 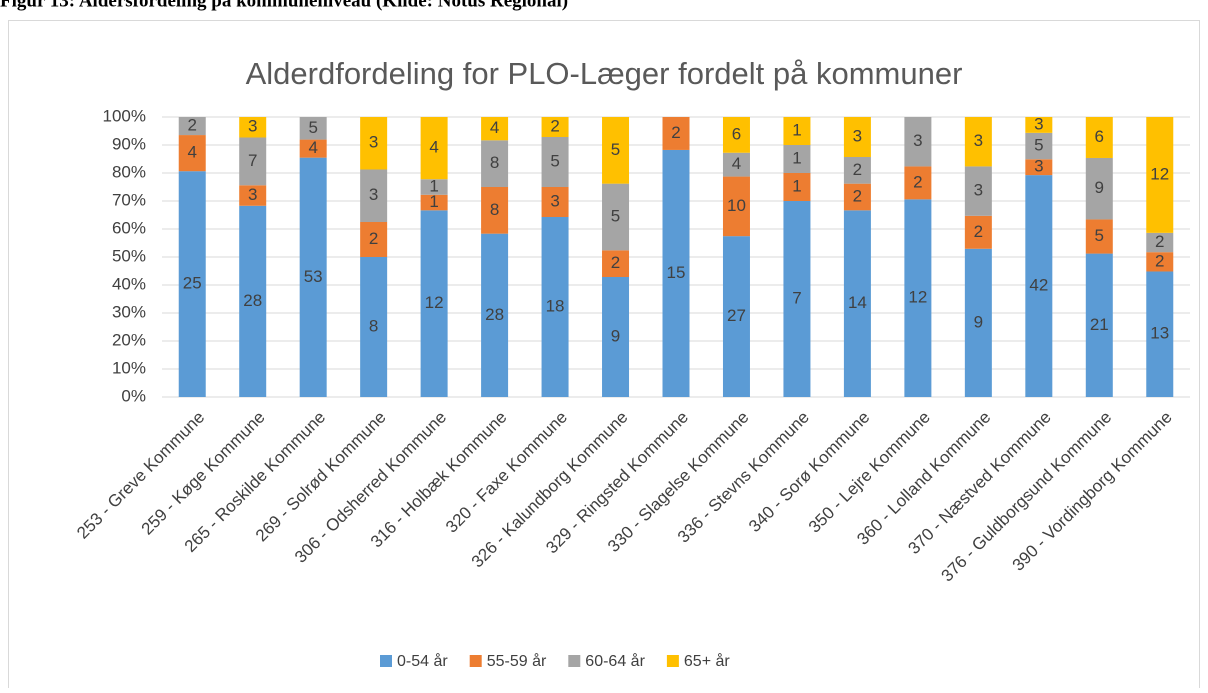 I want to click on data-label: 25, so click(x=192, y=283).